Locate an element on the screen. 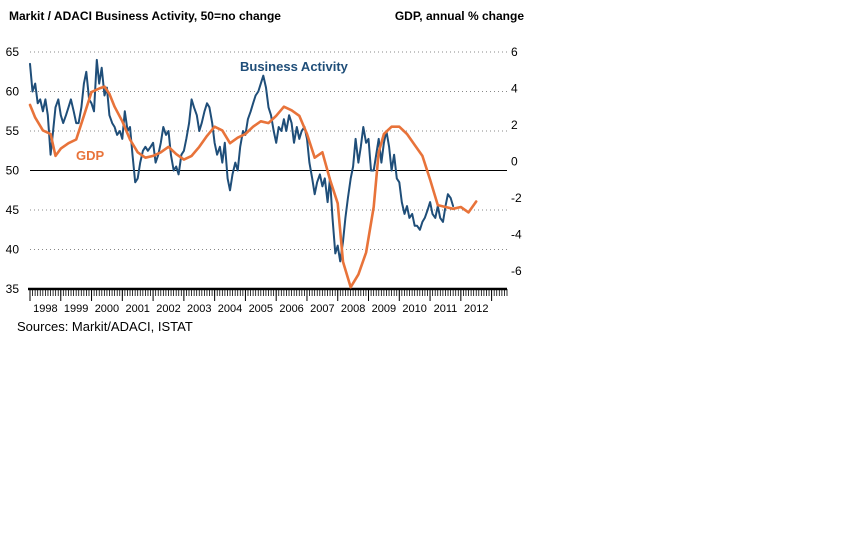 Image resolution: width=864 pixels, height=540 pixels. x-tick-label-2002: 2002 is located at coordinates (168, 309).